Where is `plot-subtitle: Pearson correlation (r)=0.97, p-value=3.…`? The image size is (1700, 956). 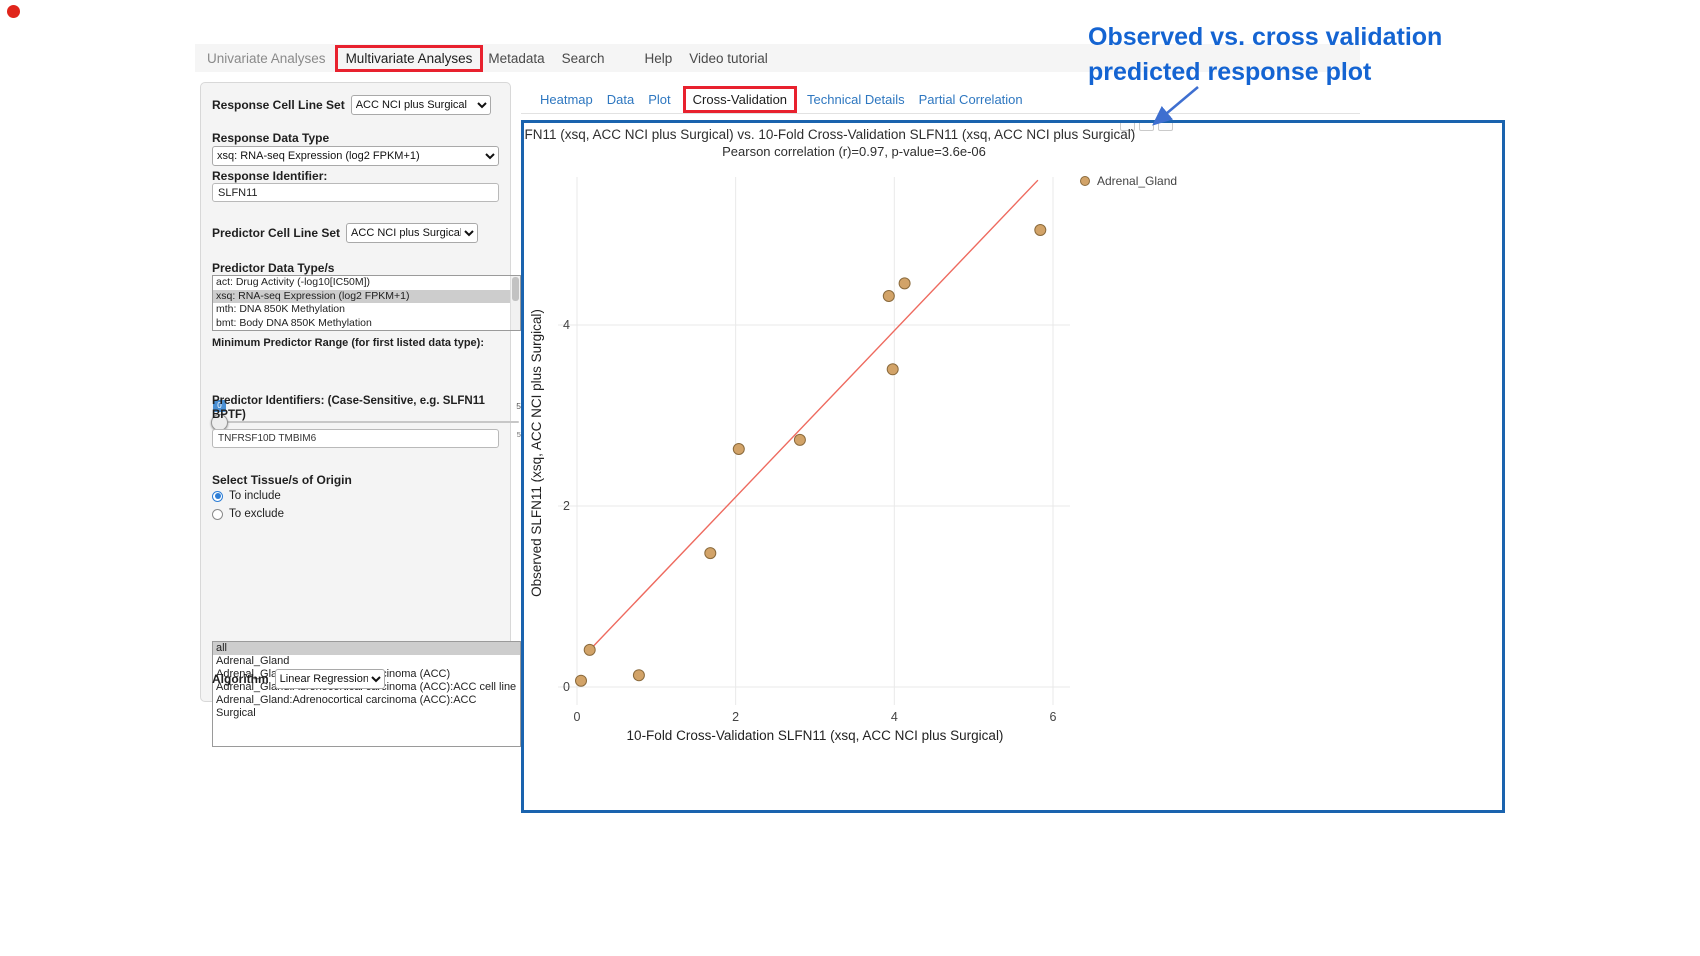 plot-subtitle: Pearson correlation (r)=0.97, p-value=3.… is located at coordinates (854, 151).